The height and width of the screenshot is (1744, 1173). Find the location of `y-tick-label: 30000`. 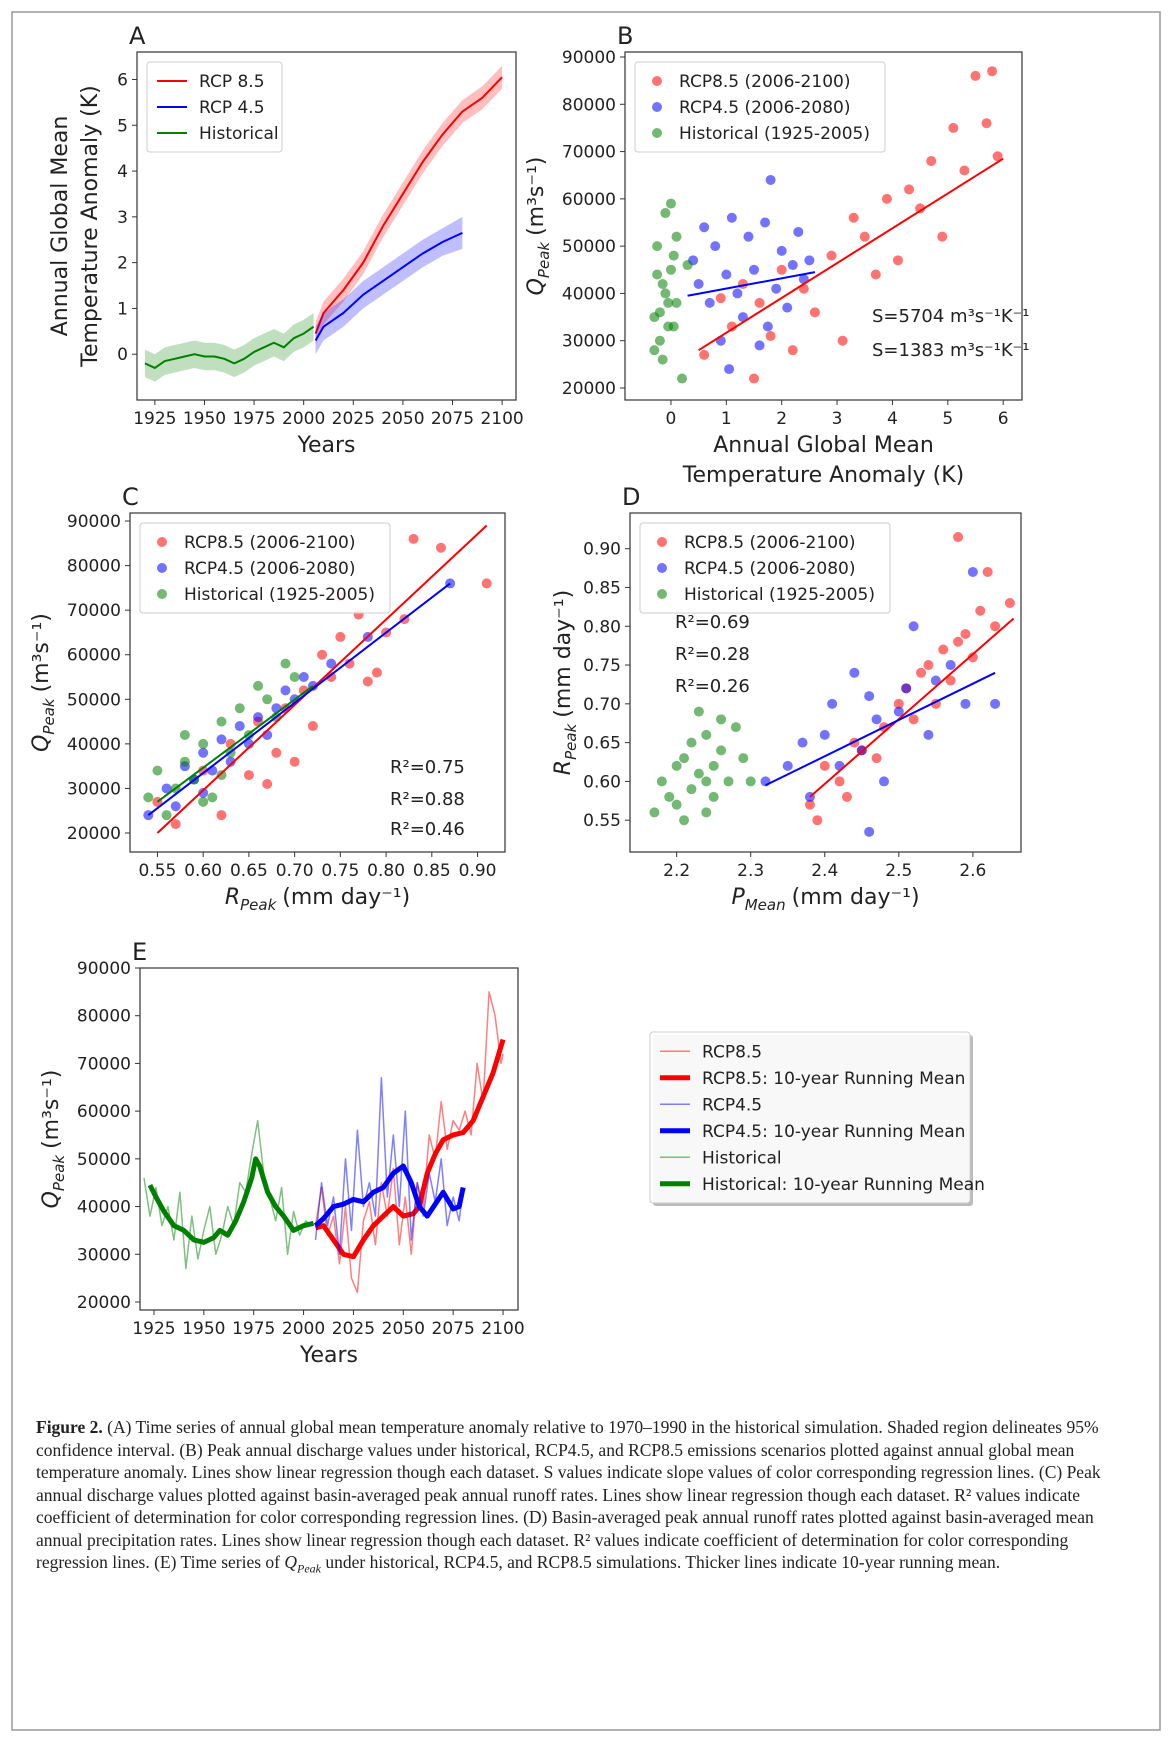

y-tick-label: 30000 is located at coordinates (589, 342).